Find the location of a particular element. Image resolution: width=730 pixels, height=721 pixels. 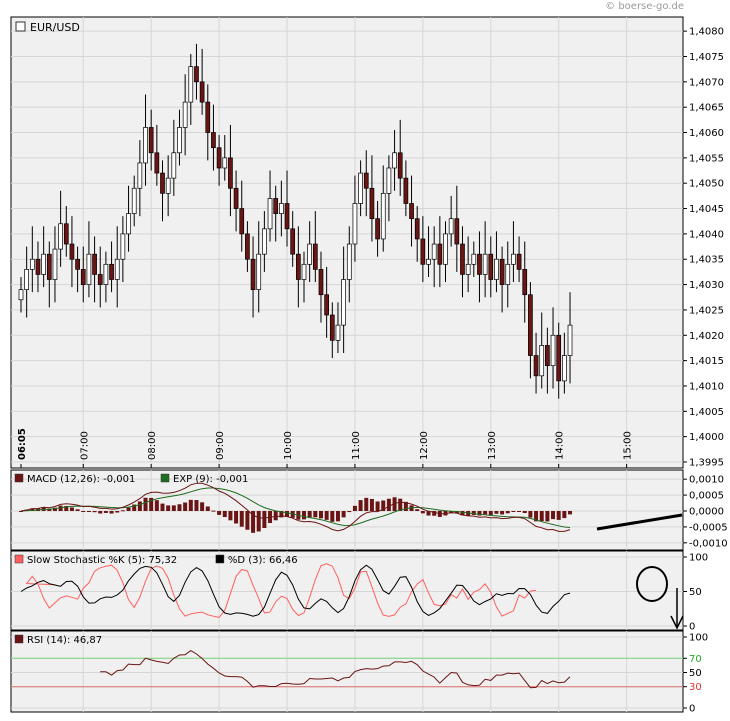

x-tick-label: 07:00 is located at coordinates (84, 445).